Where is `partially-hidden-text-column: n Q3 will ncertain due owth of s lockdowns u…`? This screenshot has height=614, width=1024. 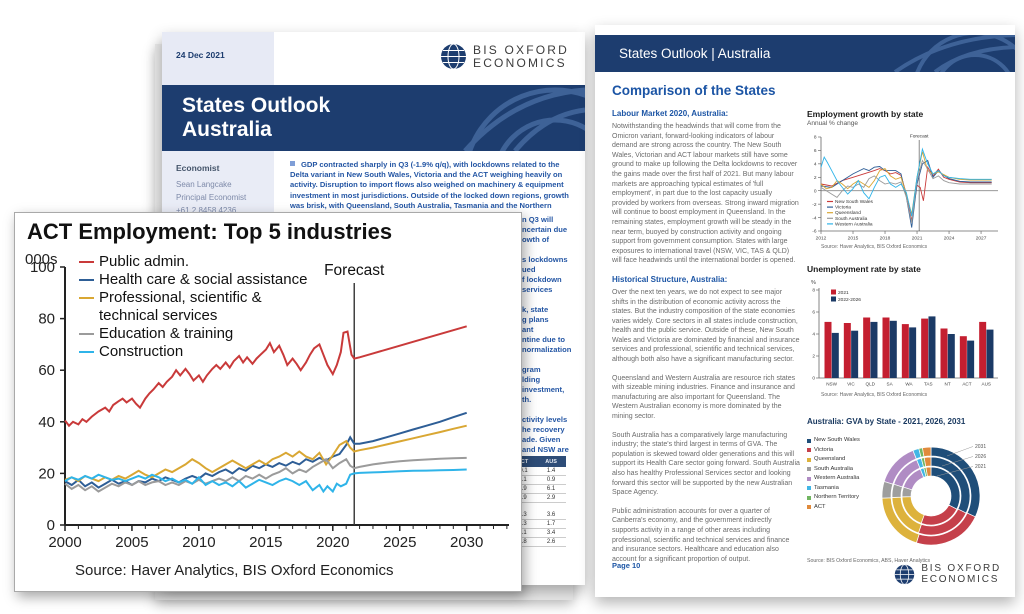 partially-hidden-text-column: n Q3 will ncertain due owth of s lockdowns u… is located at coordinates (552, 335).